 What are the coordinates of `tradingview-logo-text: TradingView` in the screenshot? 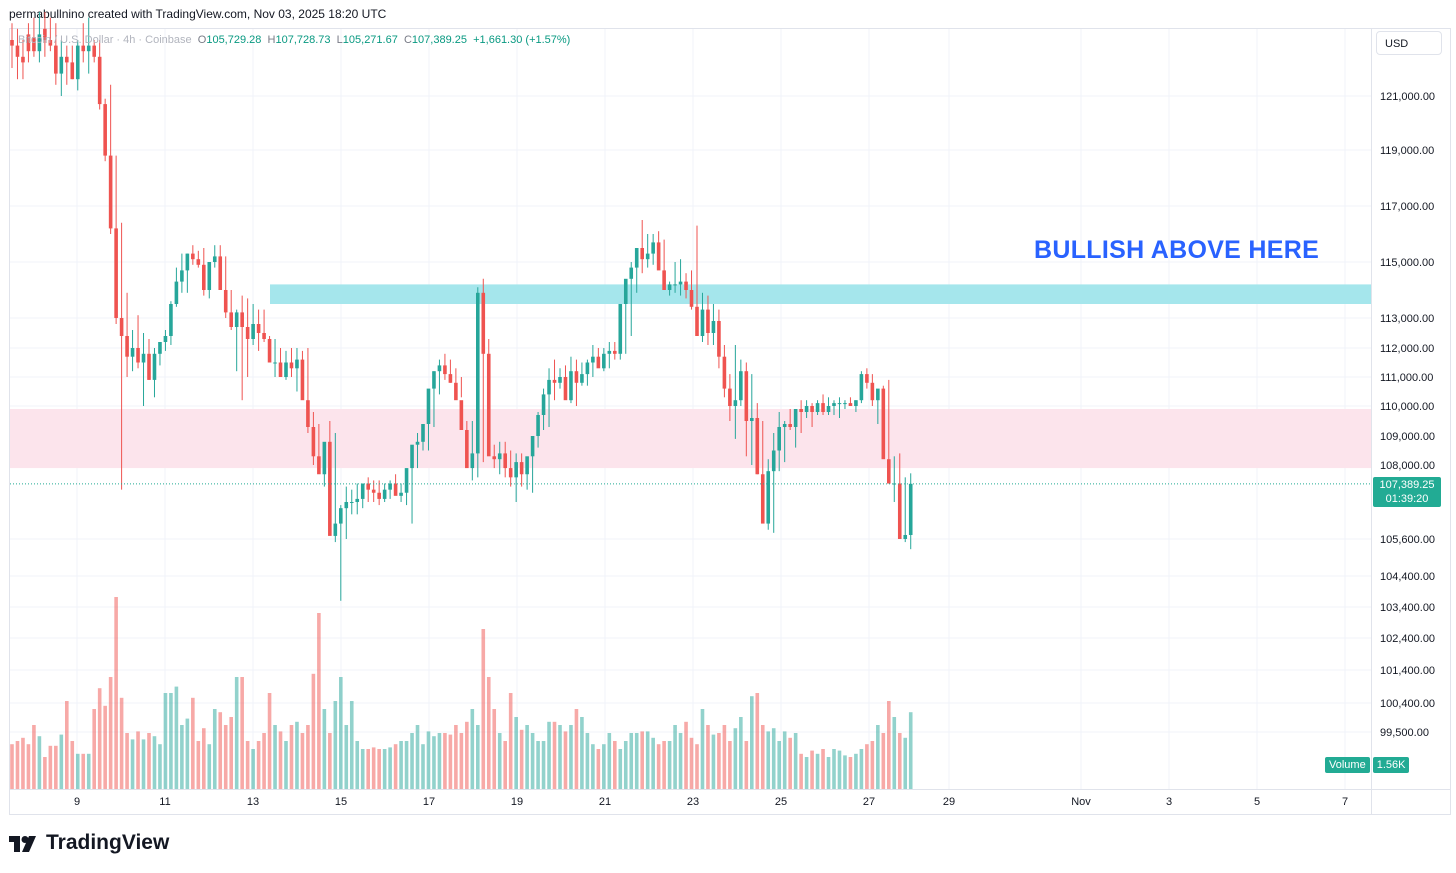 It's located at (108, 842).